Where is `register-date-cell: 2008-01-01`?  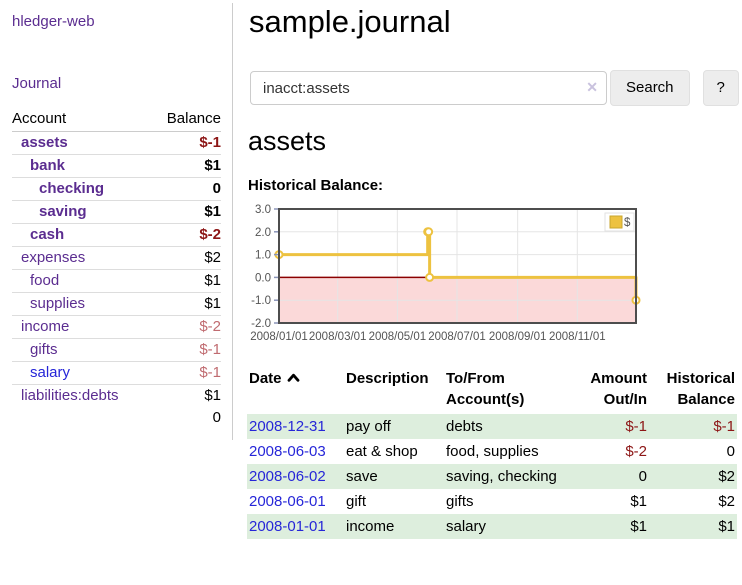 register-date-cell: 2008-01-01 is located at coordinates (295, 526).